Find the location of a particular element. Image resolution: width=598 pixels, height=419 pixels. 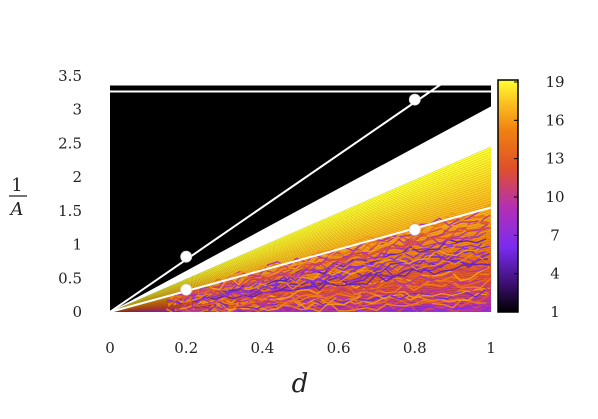

colorbar-gradient is located at coordinates (508, 196).